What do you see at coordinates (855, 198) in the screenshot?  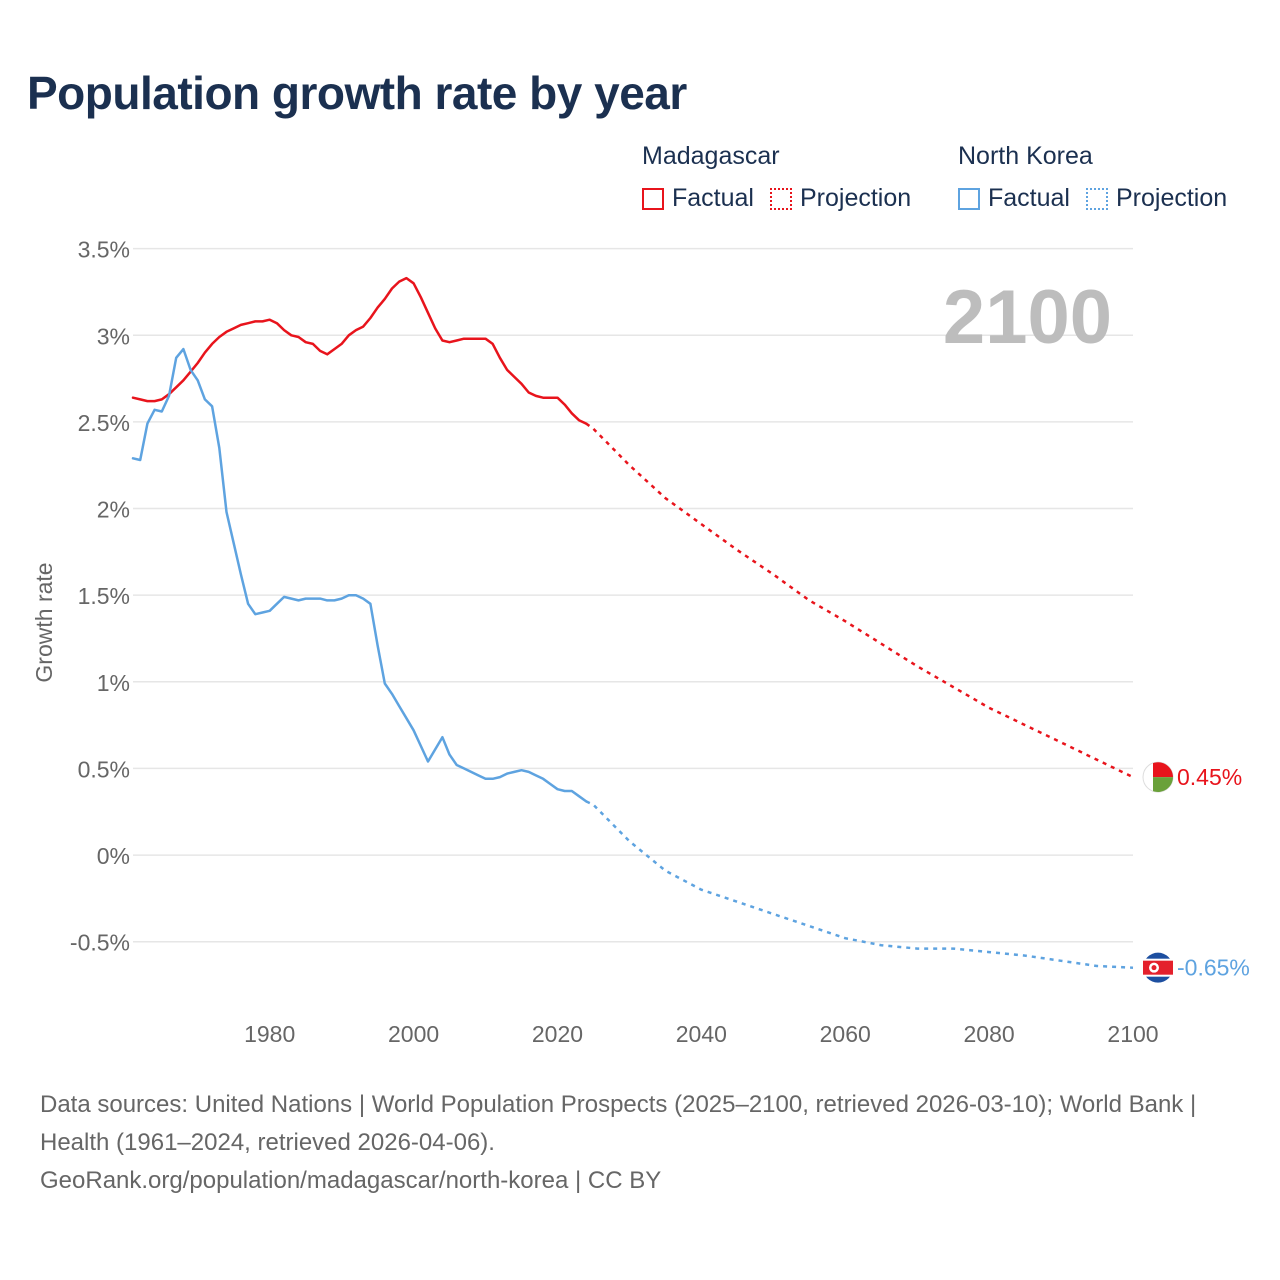 I see `legend-madagascar-projection-label: Projection` at bounding box center [855, 198].